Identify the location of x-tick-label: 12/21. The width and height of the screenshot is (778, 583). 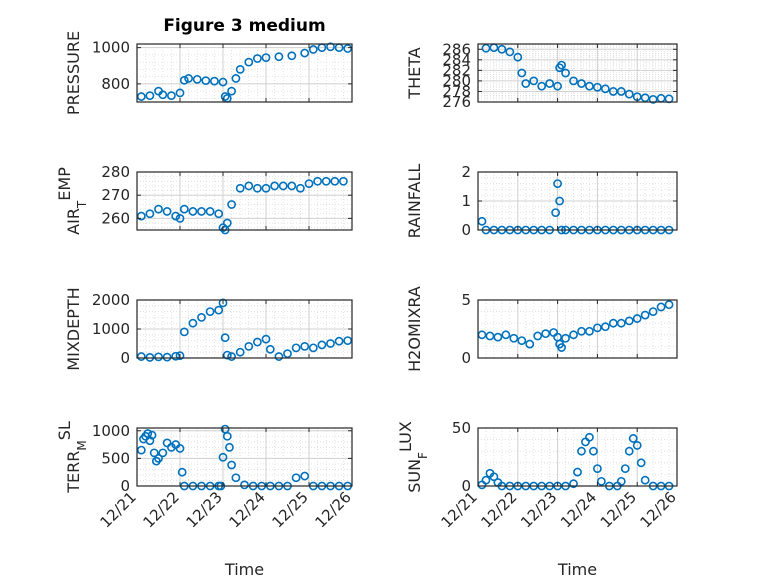
(118, 509).